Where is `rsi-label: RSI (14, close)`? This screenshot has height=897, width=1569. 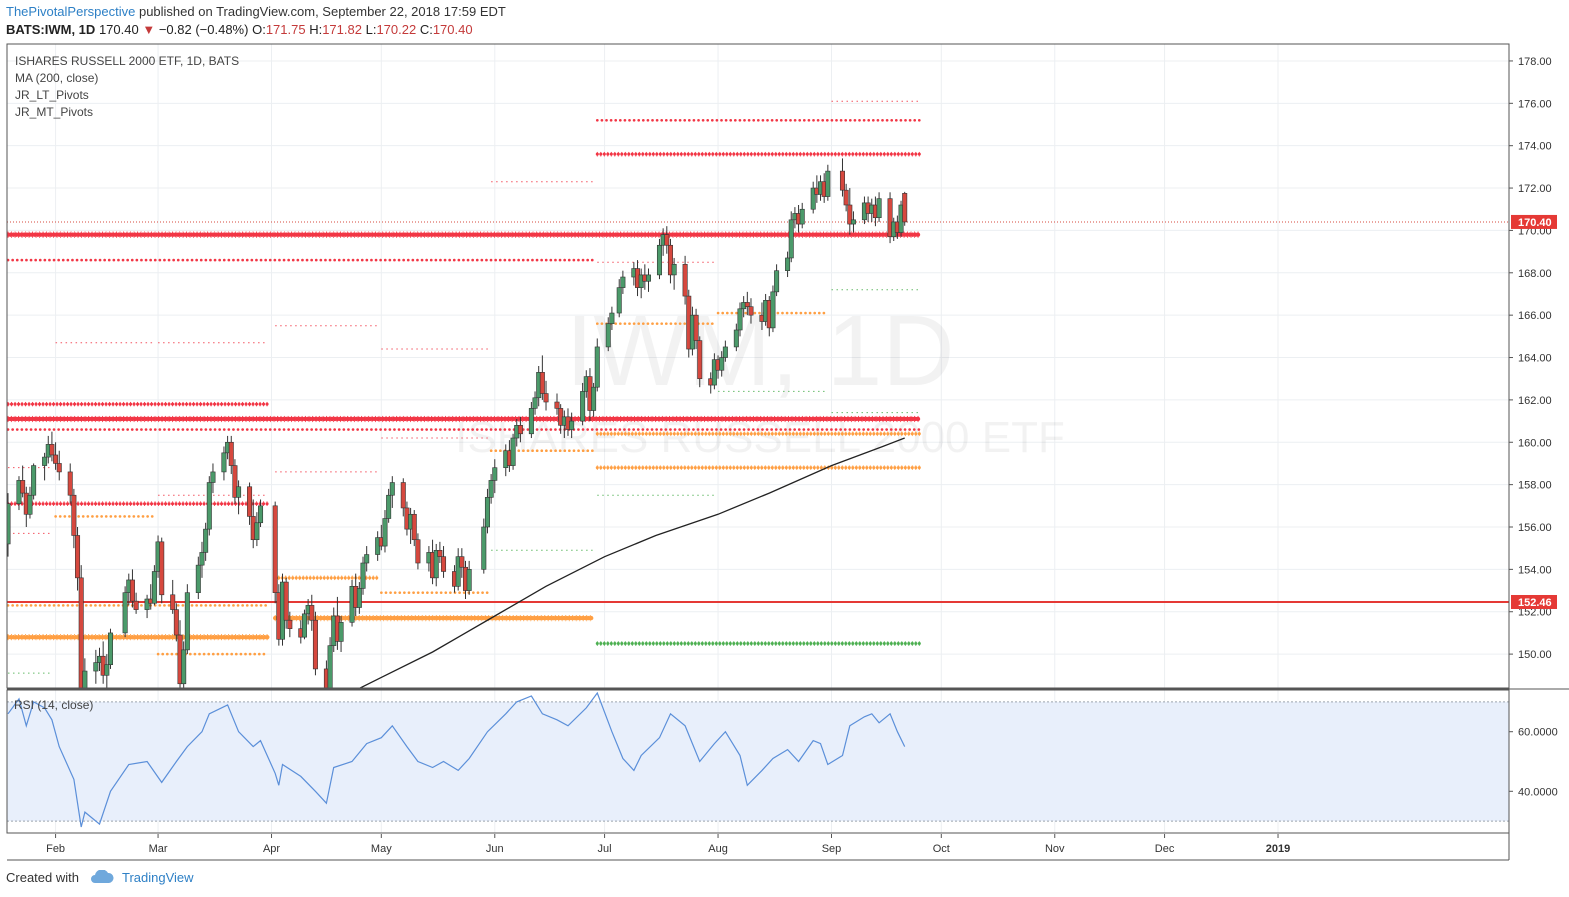
rsi-label: RSI (14, close) is located at coordinates (54, 705).